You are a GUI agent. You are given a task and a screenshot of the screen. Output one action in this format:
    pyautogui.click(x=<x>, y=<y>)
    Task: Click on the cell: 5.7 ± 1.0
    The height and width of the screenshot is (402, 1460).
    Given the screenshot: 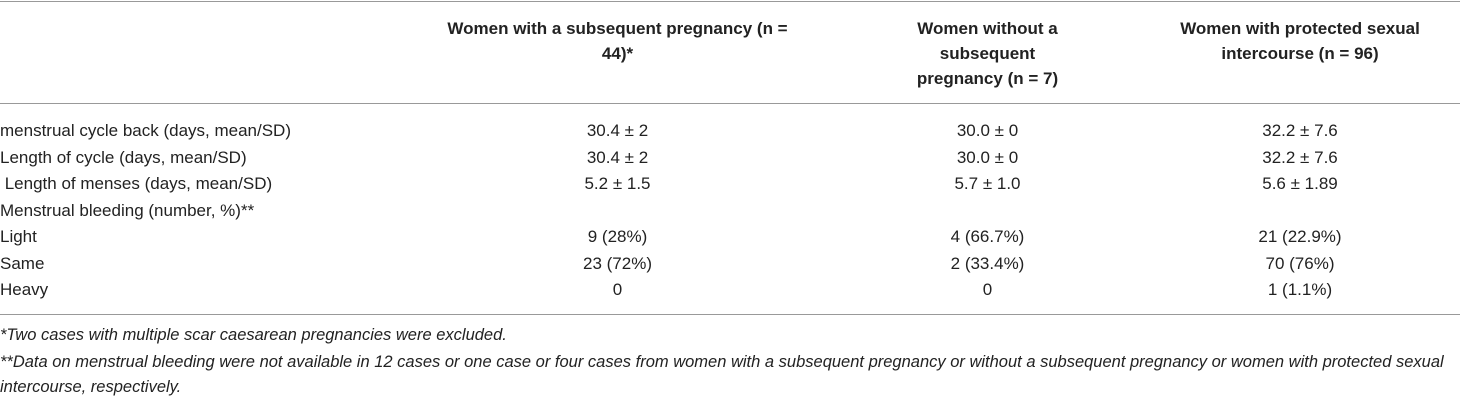 What is the action you would take?
    pyautogui.click(x=987, y=184)
    